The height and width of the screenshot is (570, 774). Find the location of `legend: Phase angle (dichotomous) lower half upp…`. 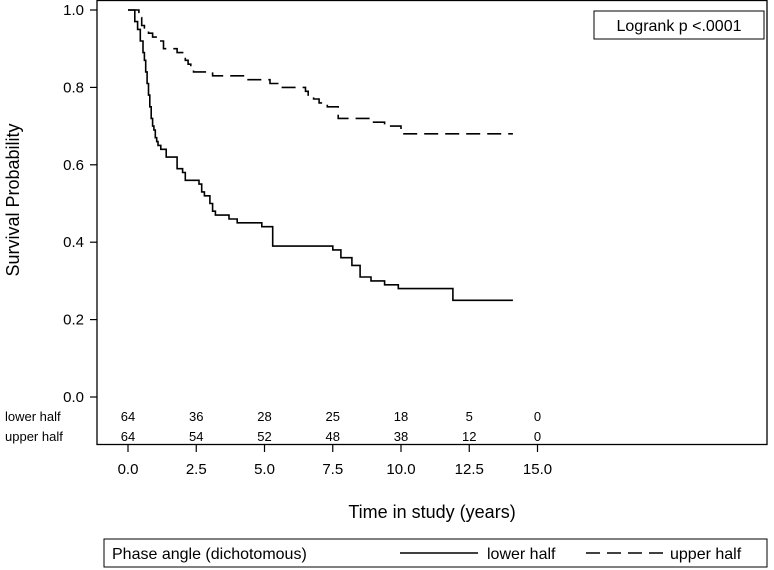

legend: Phase angle (dichotomous) lower half upp… is located at coordinates (435, 553).